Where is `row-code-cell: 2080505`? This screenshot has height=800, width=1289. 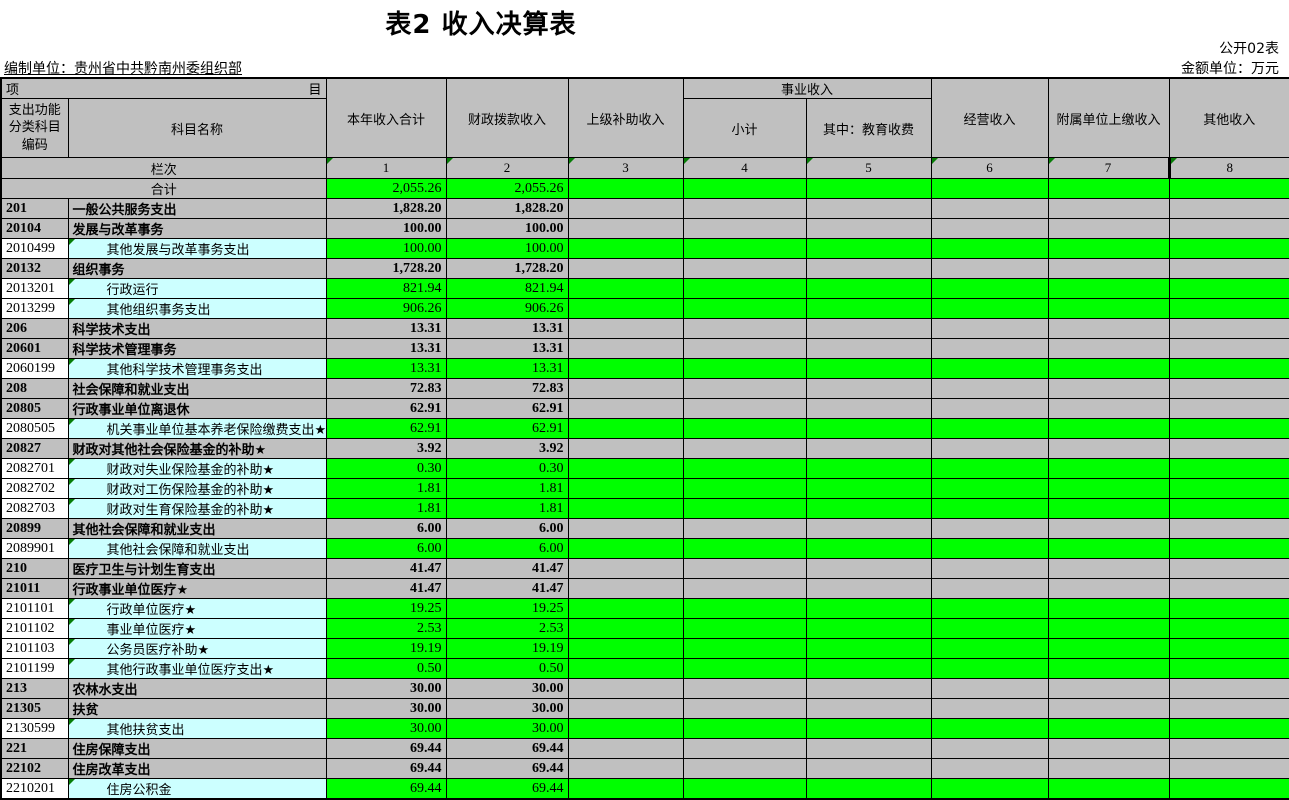 row-code-cell: 2080505 is located at coordinates (34, 428).